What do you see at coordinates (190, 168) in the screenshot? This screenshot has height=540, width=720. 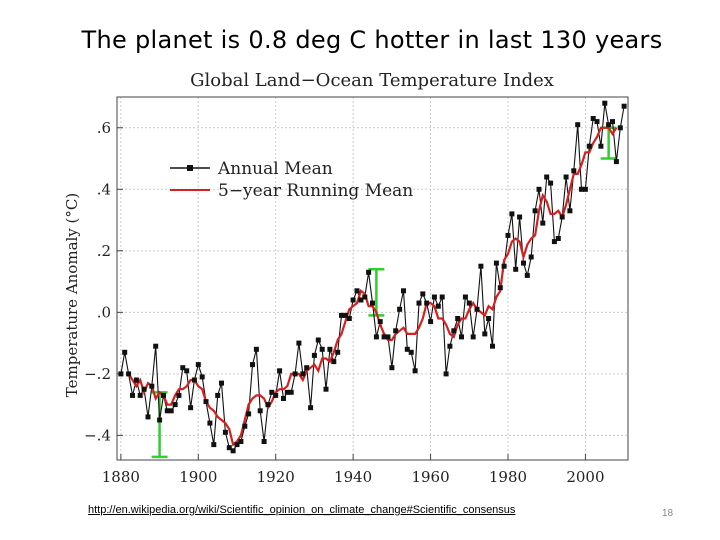 I see `legend-annual-marker` at bounding box center [190, 168].